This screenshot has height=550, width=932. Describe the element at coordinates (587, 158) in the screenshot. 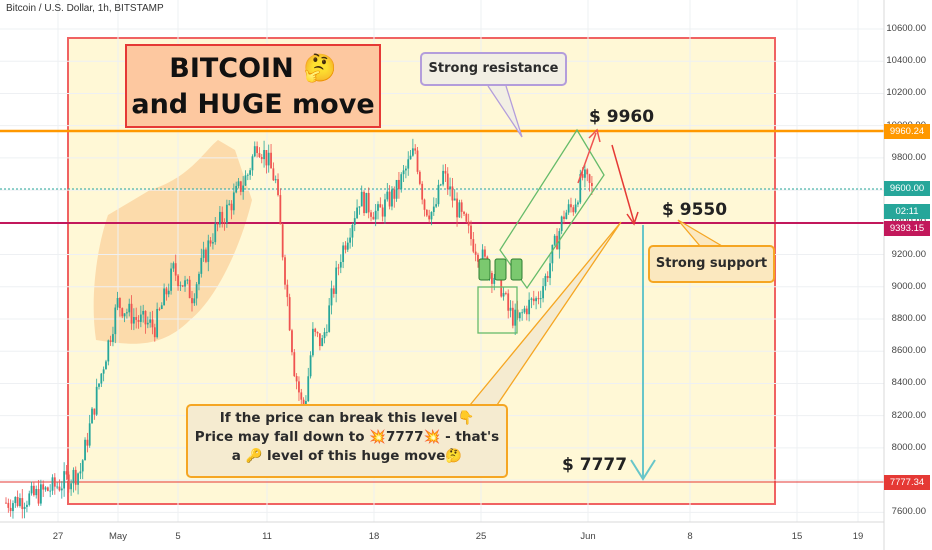

I see `up-projection-arrow` at that location.